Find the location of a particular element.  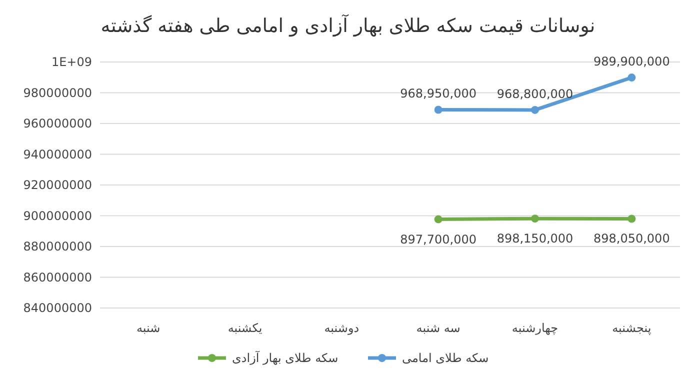

x-tick-label: چهارشنبه is located at coordinates (535, 328).